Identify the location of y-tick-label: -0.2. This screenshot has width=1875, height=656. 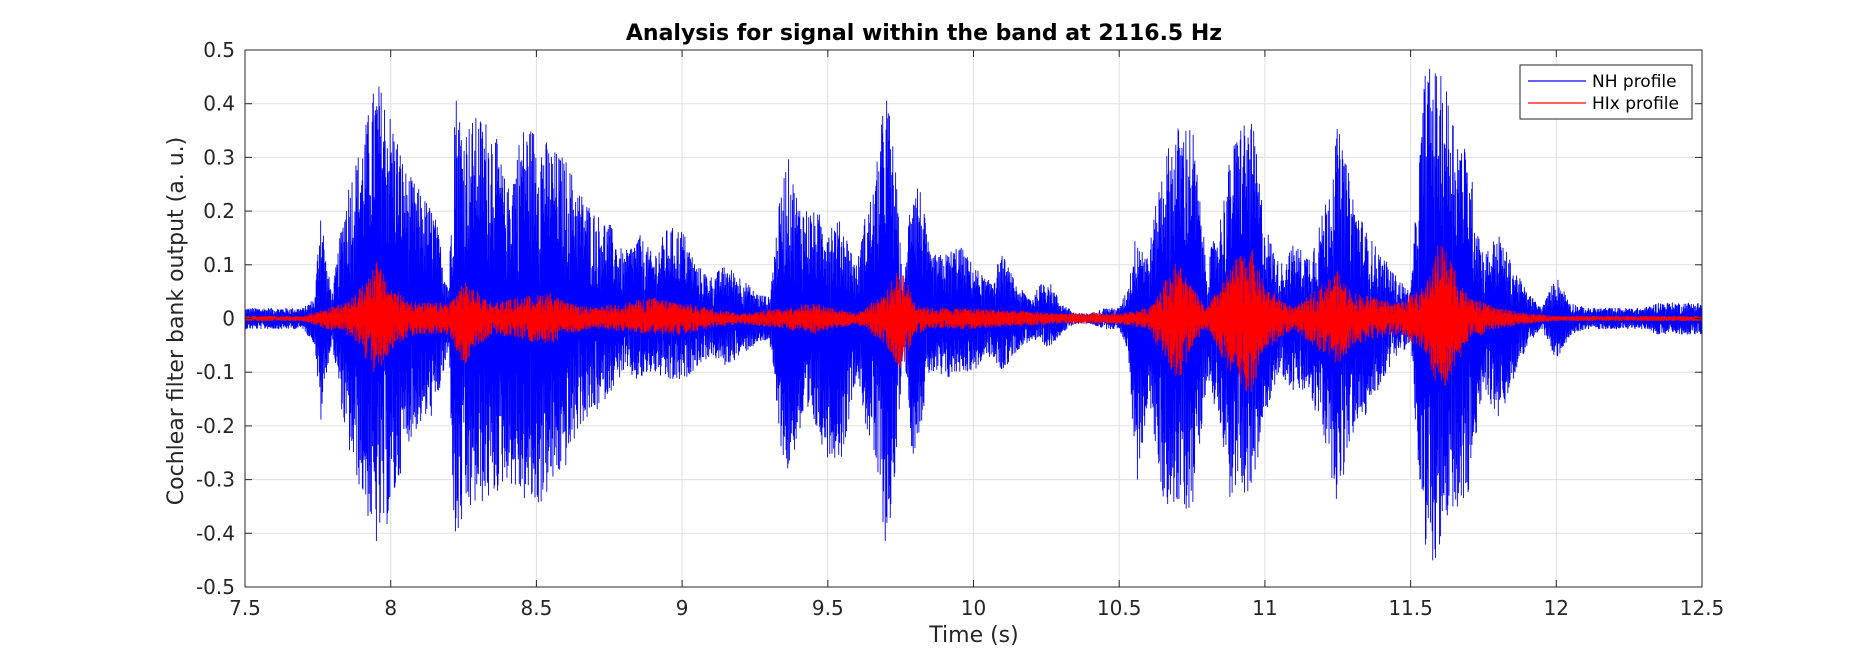
(215, 426).